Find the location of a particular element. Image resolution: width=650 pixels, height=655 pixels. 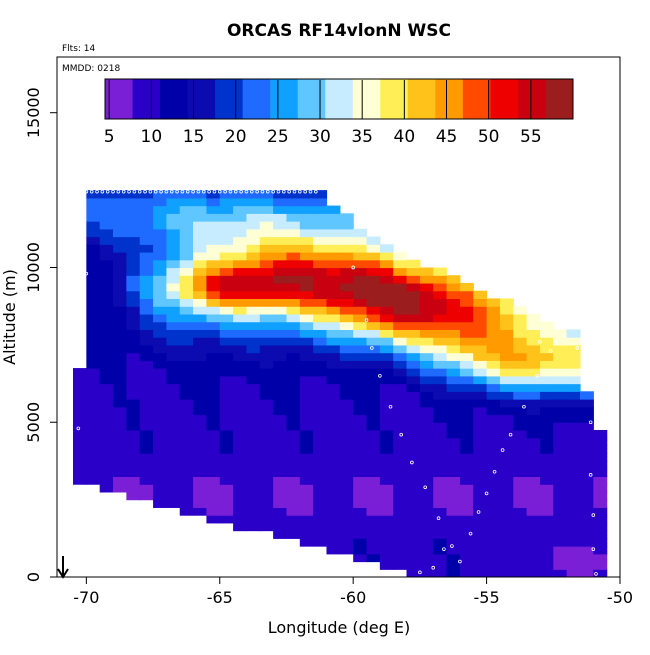

colorbar-swatch is located at coordinates (531, 99).